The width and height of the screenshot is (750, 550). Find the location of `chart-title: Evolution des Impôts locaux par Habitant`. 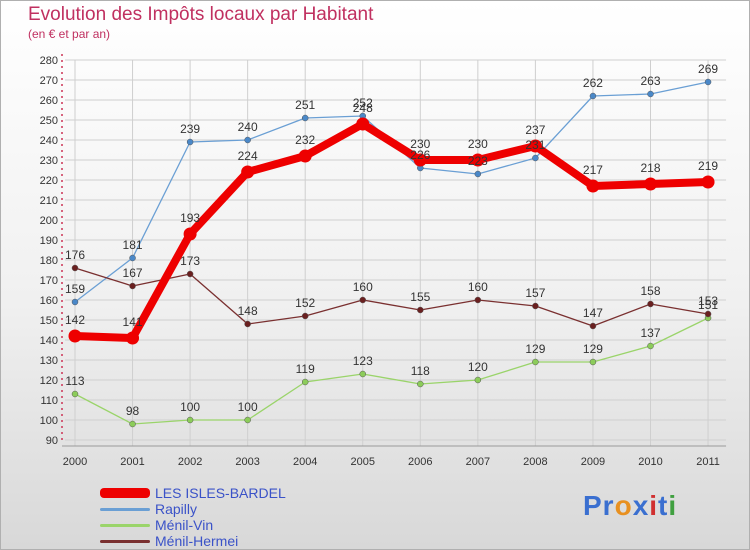

chart-title: Evolution des Impôts locaux par Habitant is located at coordinates (201, 14).